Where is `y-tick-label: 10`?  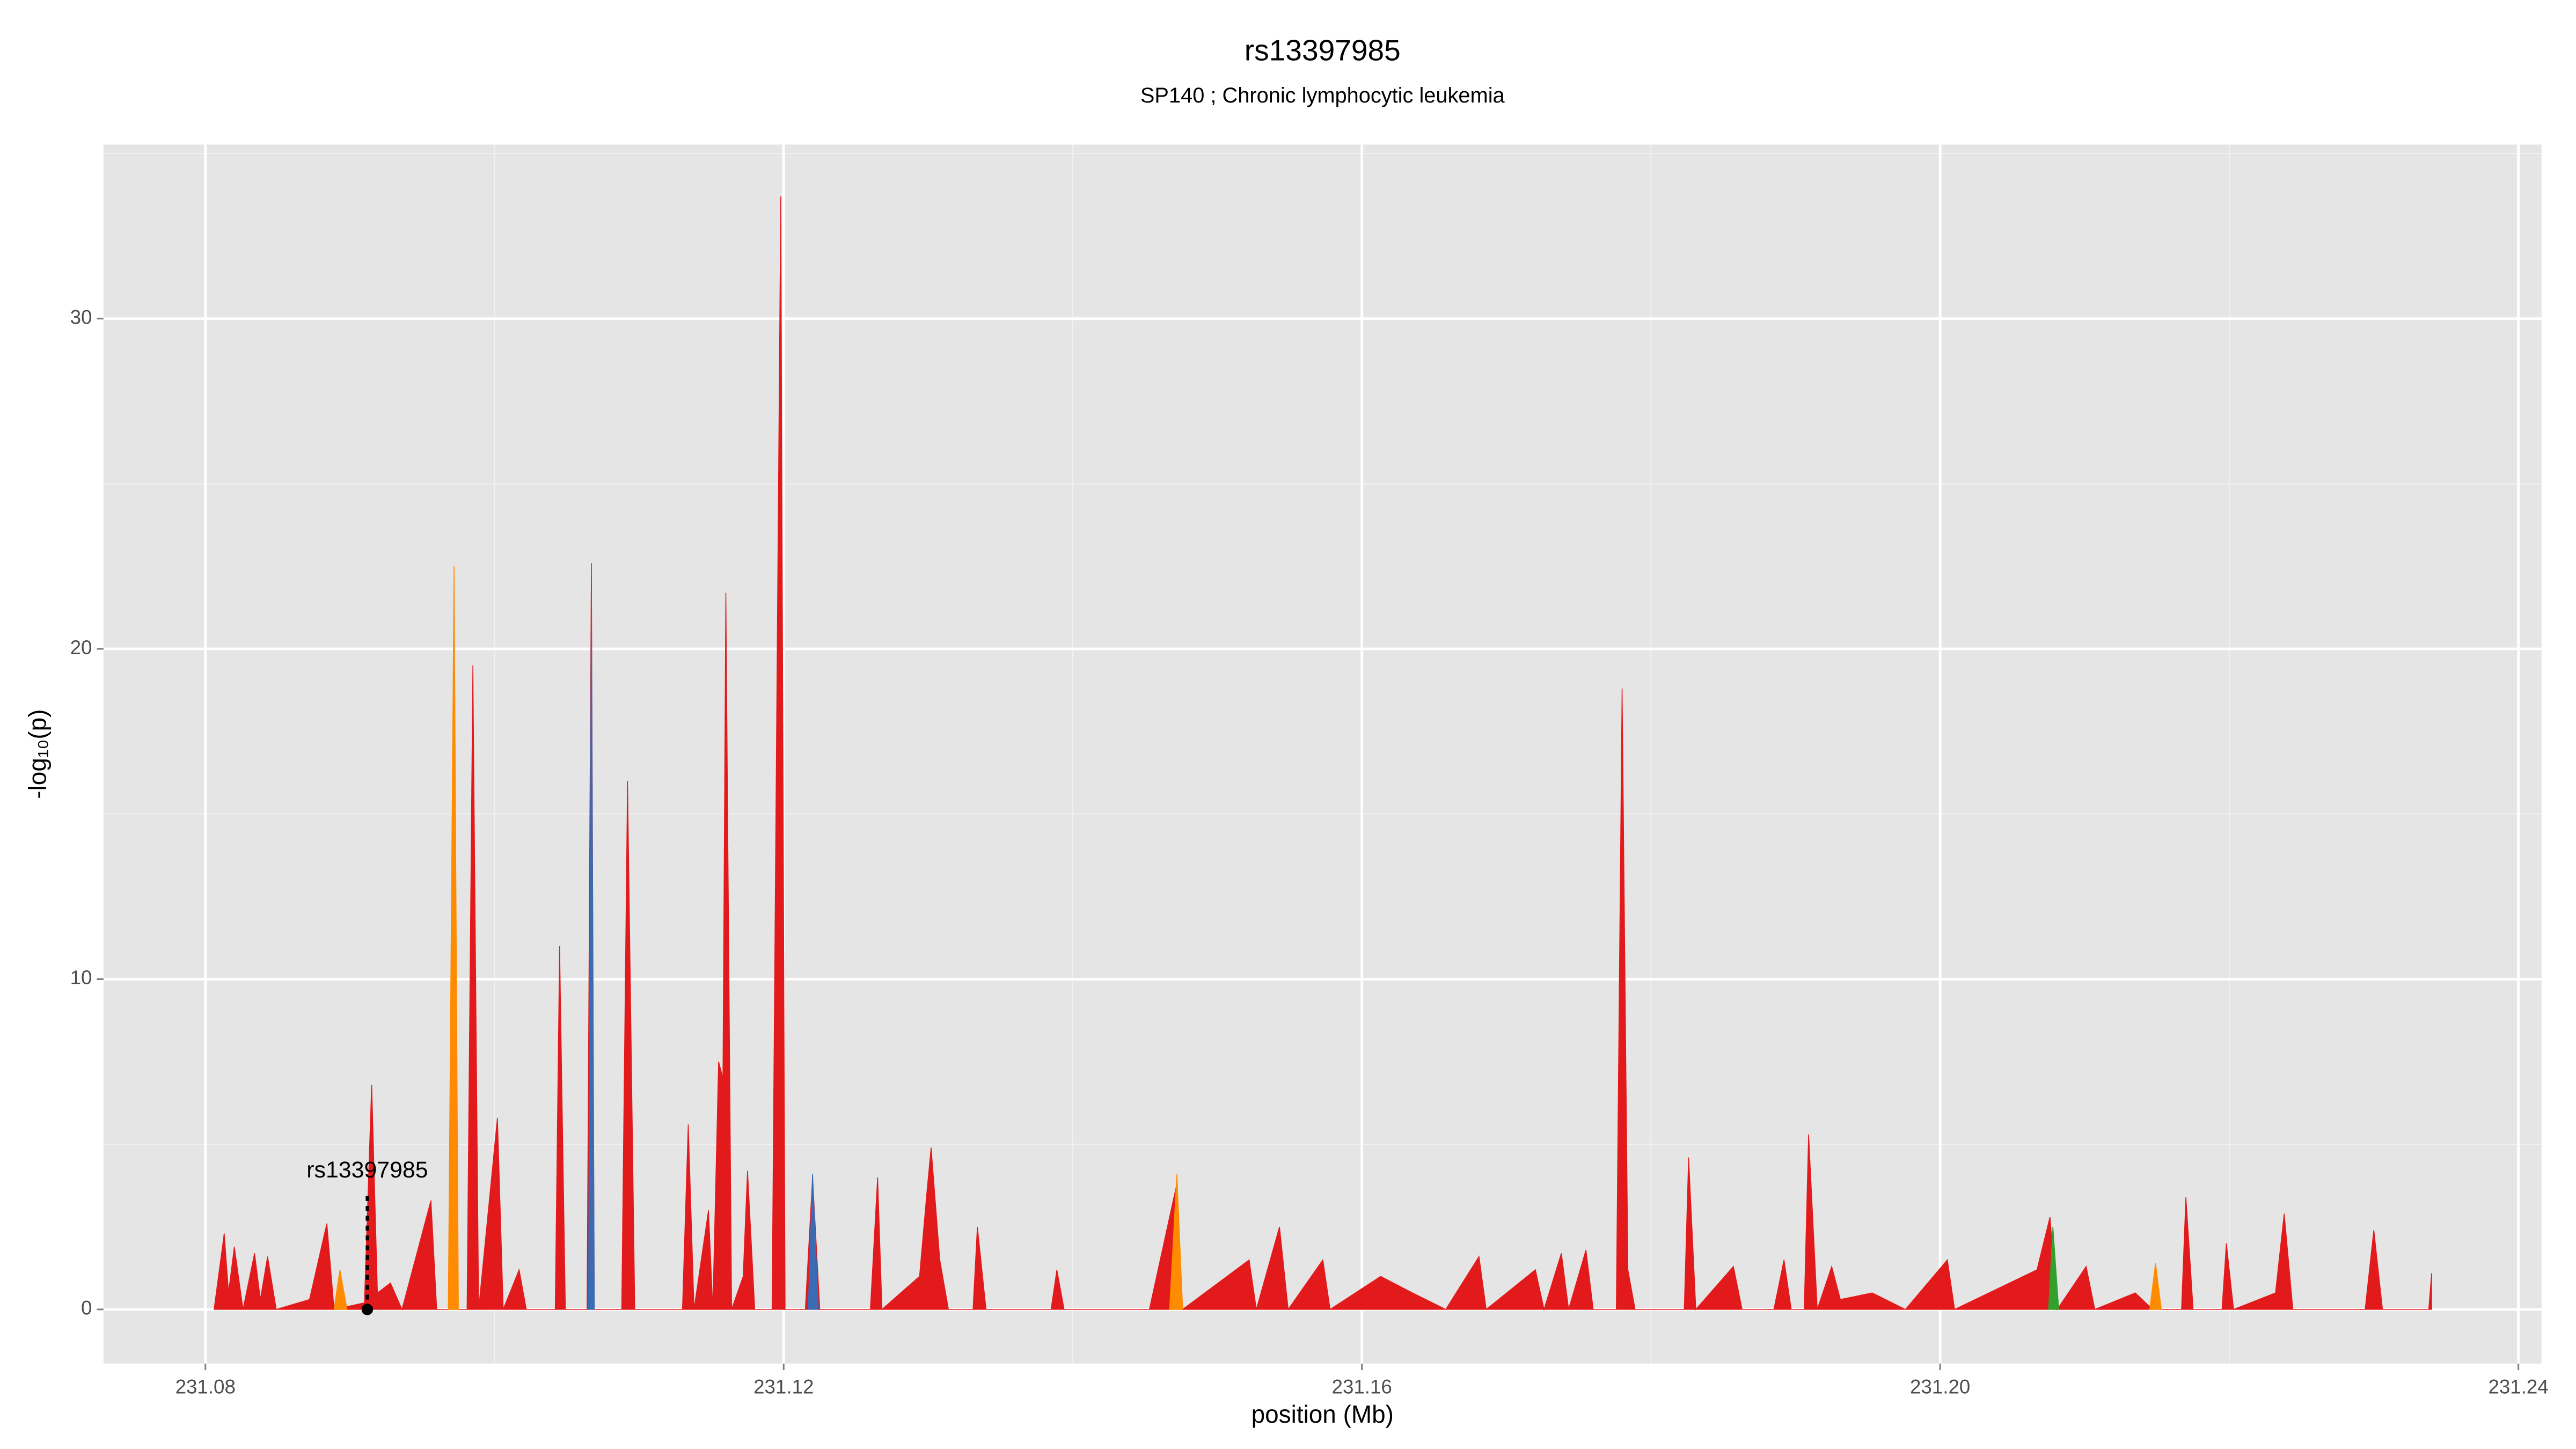 y-tick-label: 10 is located at coordinates (81, 978).